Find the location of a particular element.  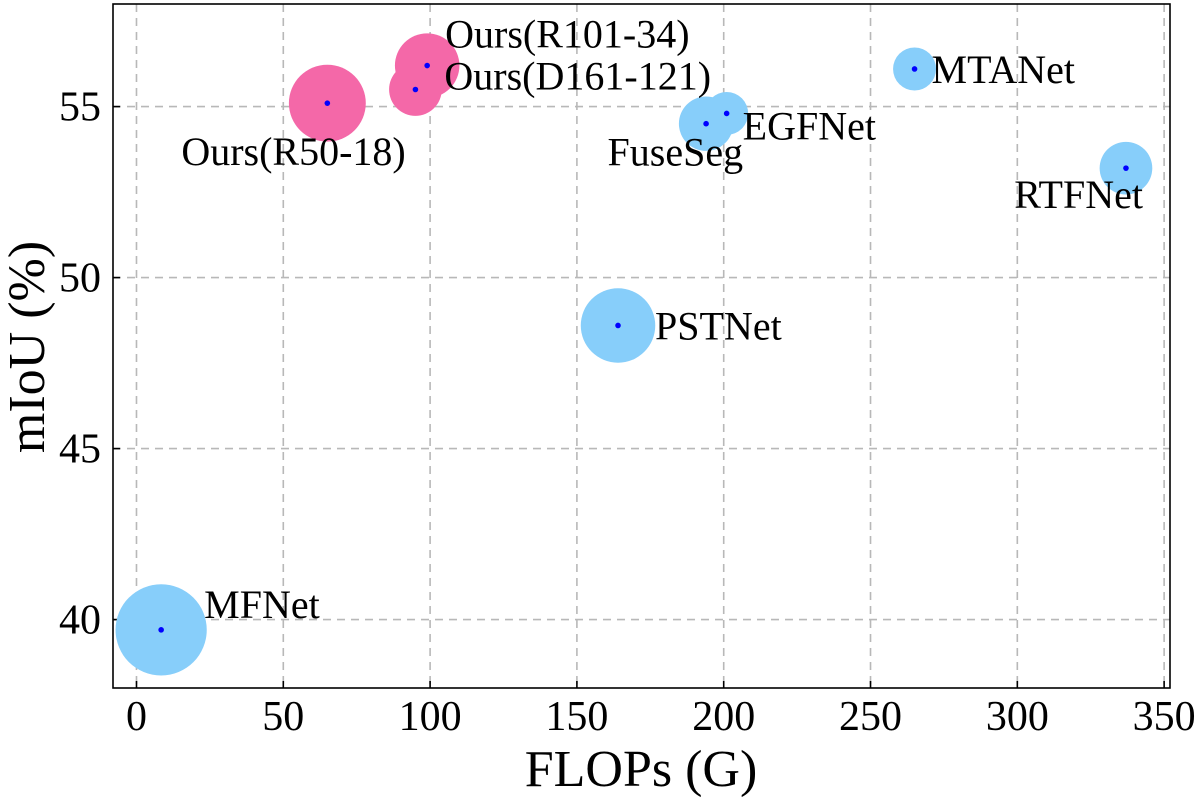

x-tick-label: 0 is located at coordinates (136, 717).